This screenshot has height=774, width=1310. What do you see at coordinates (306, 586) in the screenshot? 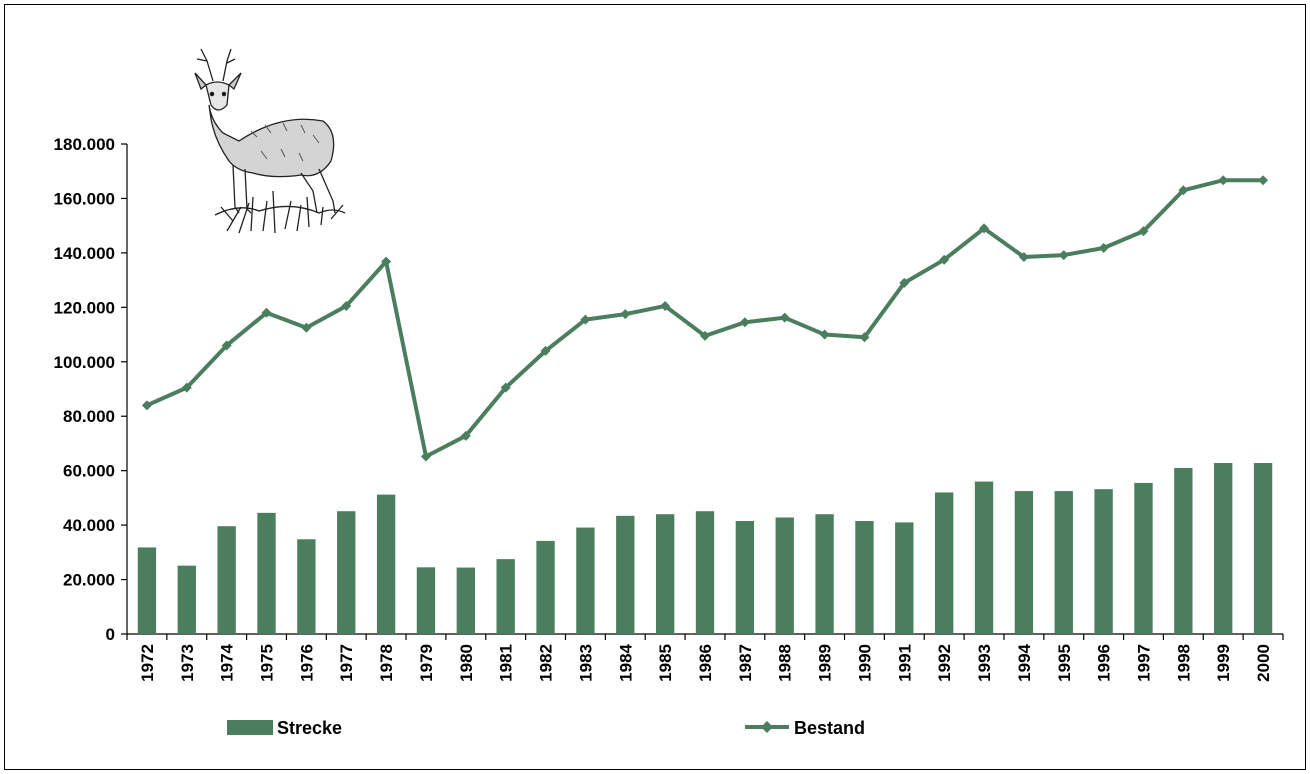
I see `bar-strecke-1976` at bounding box center [306, 586].